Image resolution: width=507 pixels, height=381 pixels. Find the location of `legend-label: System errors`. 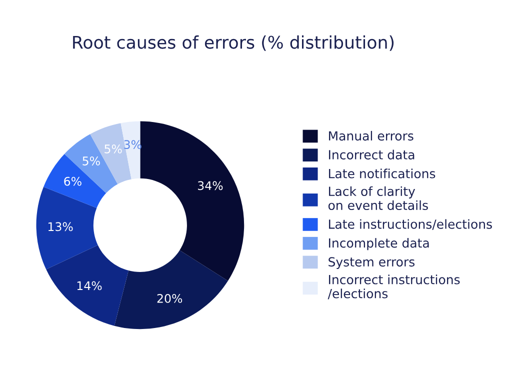

legend-label: System errors is located at coordinates (371, 263).